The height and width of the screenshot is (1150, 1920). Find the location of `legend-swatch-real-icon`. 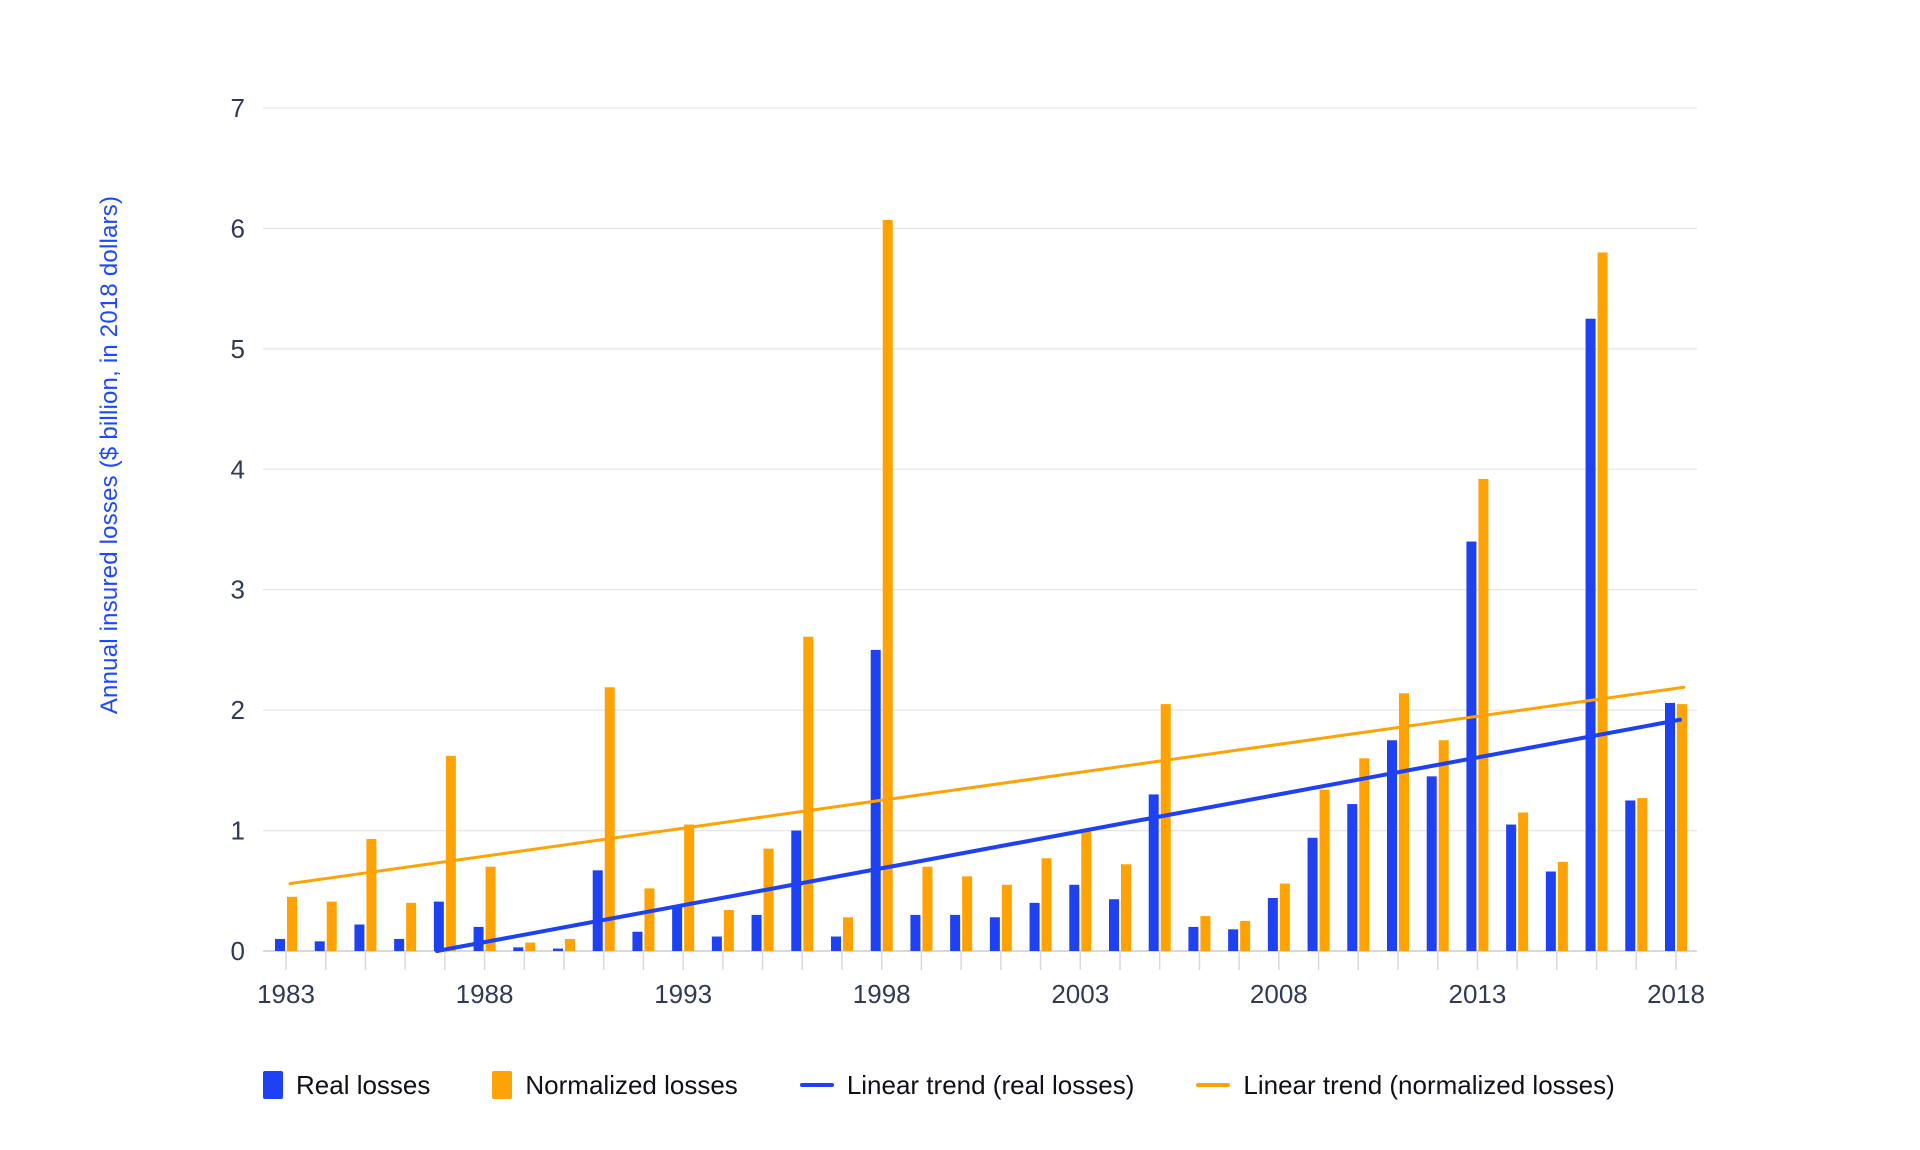

legend-swatch-real-icon is located at coordinates (273, 1085).